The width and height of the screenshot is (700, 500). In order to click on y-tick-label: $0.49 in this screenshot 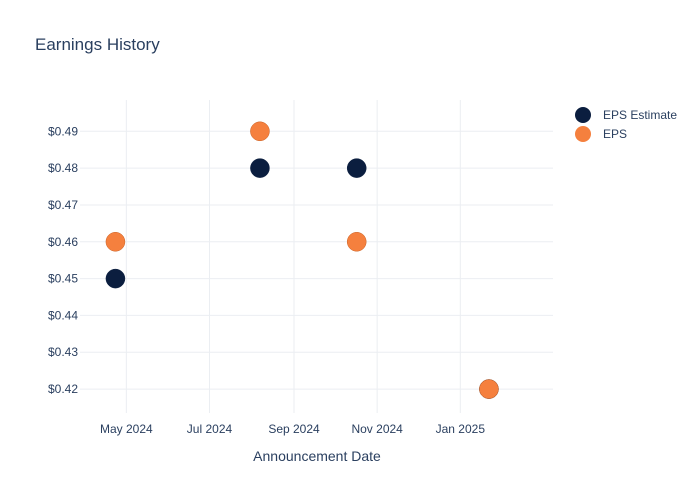, I will do `click(63, 131)`.